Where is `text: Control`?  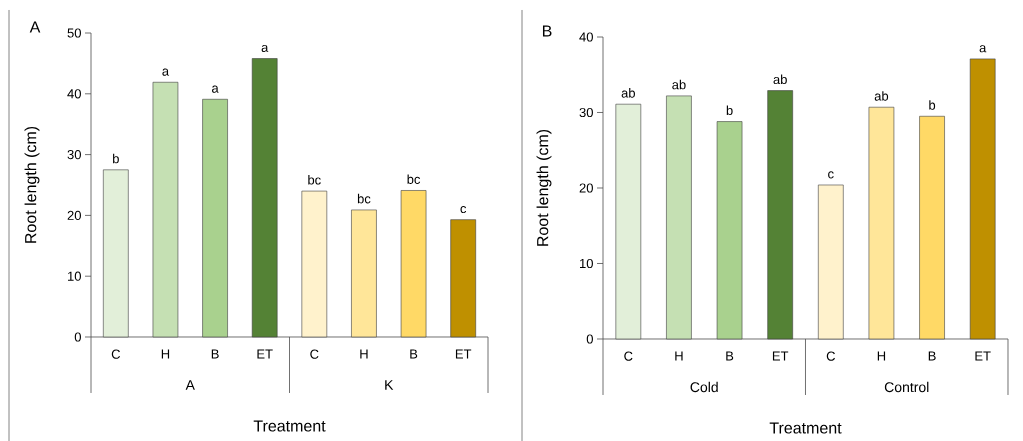
text: Control is located at coordinates (906, 387).